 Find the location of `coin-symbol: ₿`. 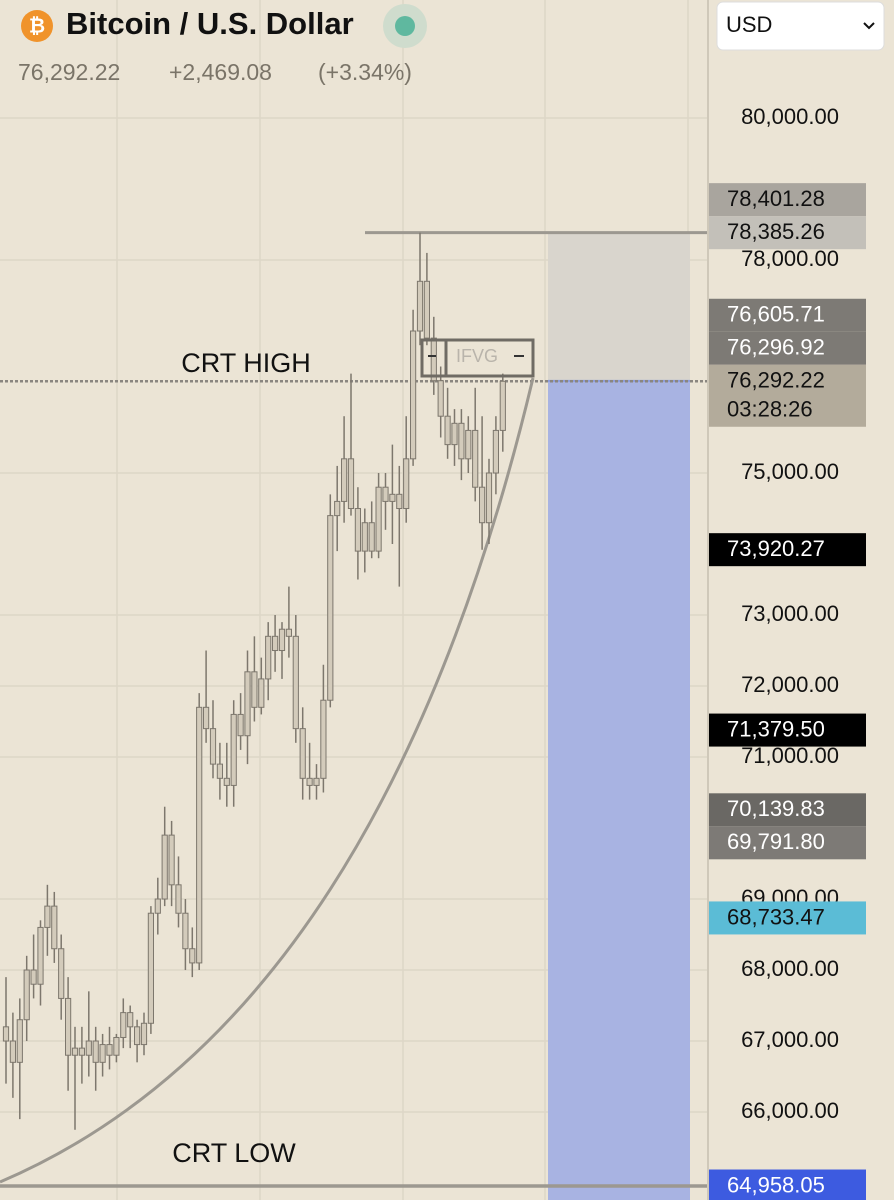

coin-symbol: ₿ is located at coordinates (37, 26).